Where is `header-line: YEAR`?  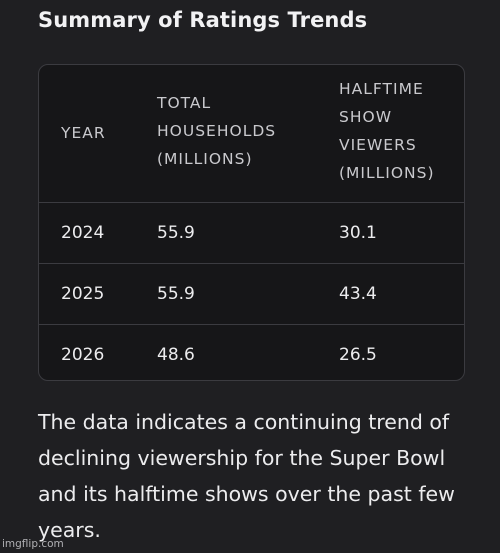
header-line: YEAR is located at coordinates (83, 133).